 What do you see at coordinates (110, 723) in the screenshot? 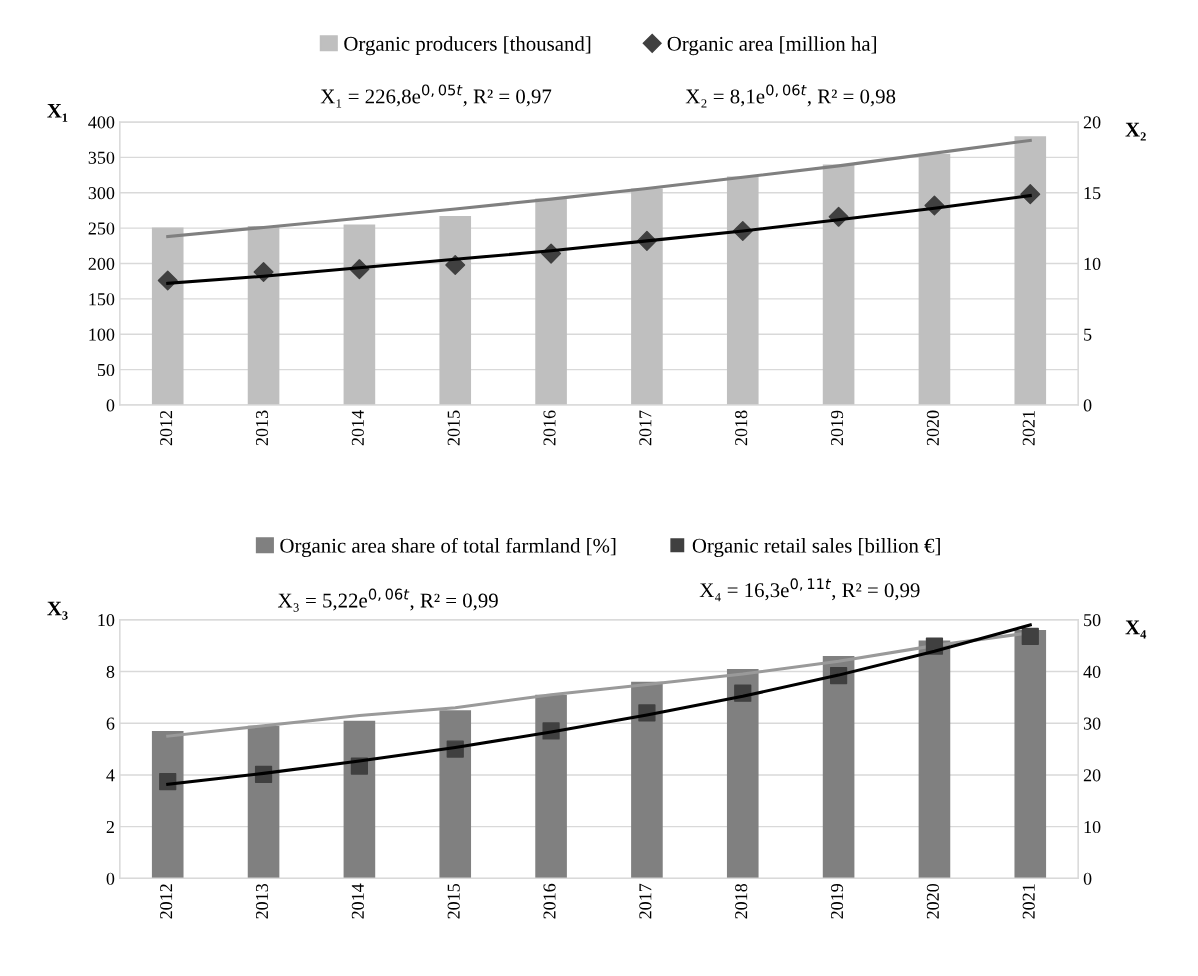
I see `y-tick-label: 6` at bounding box center [110, 723].